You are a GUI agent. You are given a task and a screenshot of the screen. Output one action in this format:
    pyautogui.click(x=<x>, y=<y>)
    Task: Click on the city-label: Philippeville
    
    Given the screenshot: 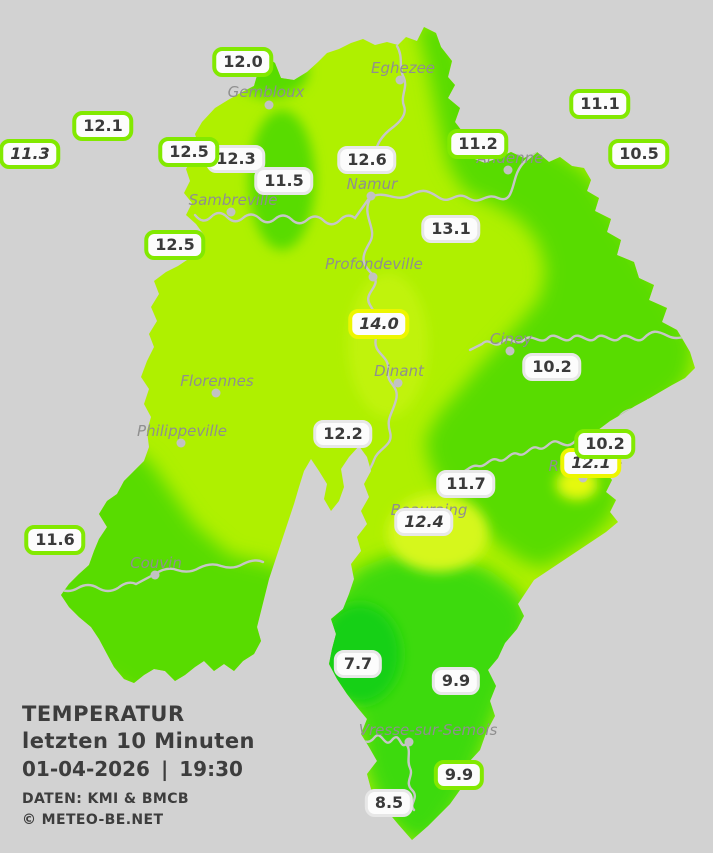 What is the action you would take?
    pyautogui.click(x=182, y=431)
    